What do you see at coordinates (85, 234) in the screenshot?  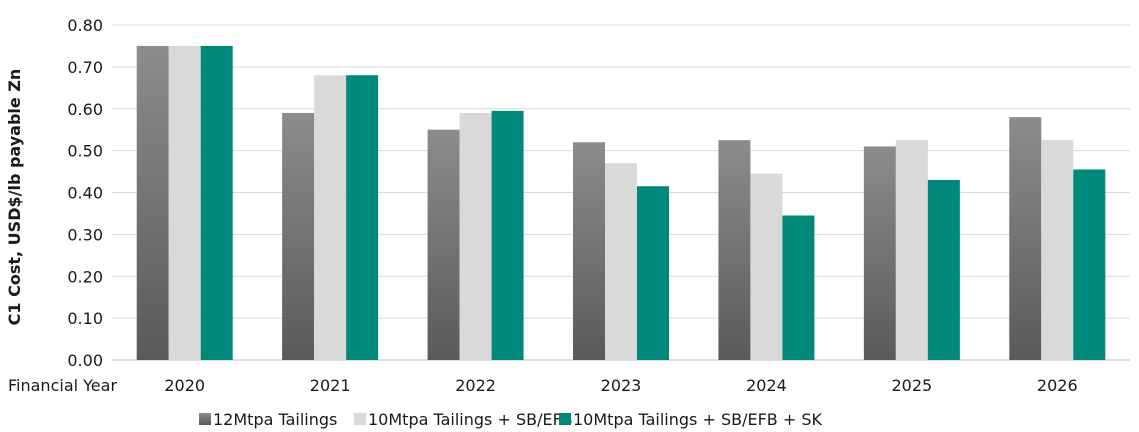 I see `y-tick-label: 0.30` at bounding box center [85, 234].